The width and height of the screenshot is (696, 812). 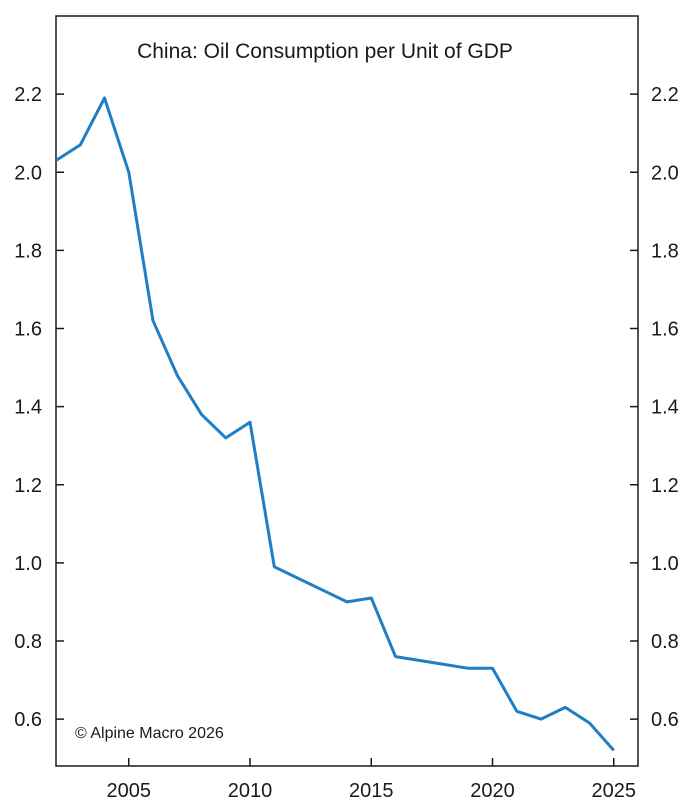 I want to click on x-tick-label: 2025, so click(x=614, y=791).